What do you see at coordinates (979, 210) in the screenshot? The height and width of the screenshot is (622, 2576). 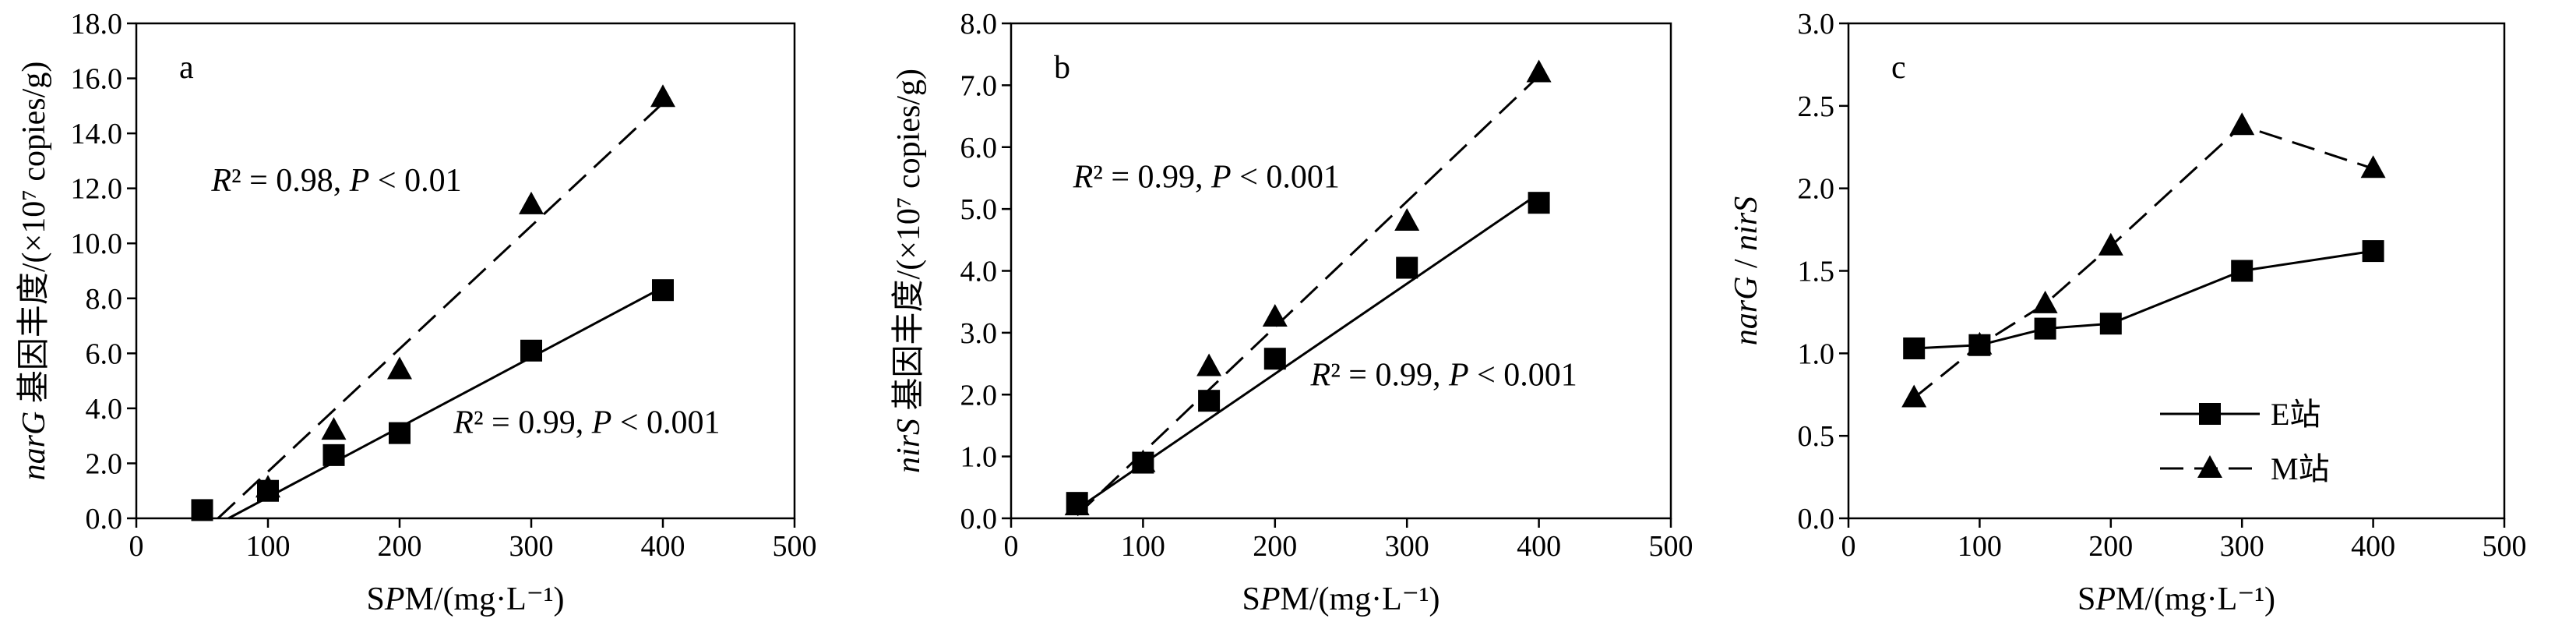 I see `y-tick-label: 5.0` at bounding box center [979, 210].